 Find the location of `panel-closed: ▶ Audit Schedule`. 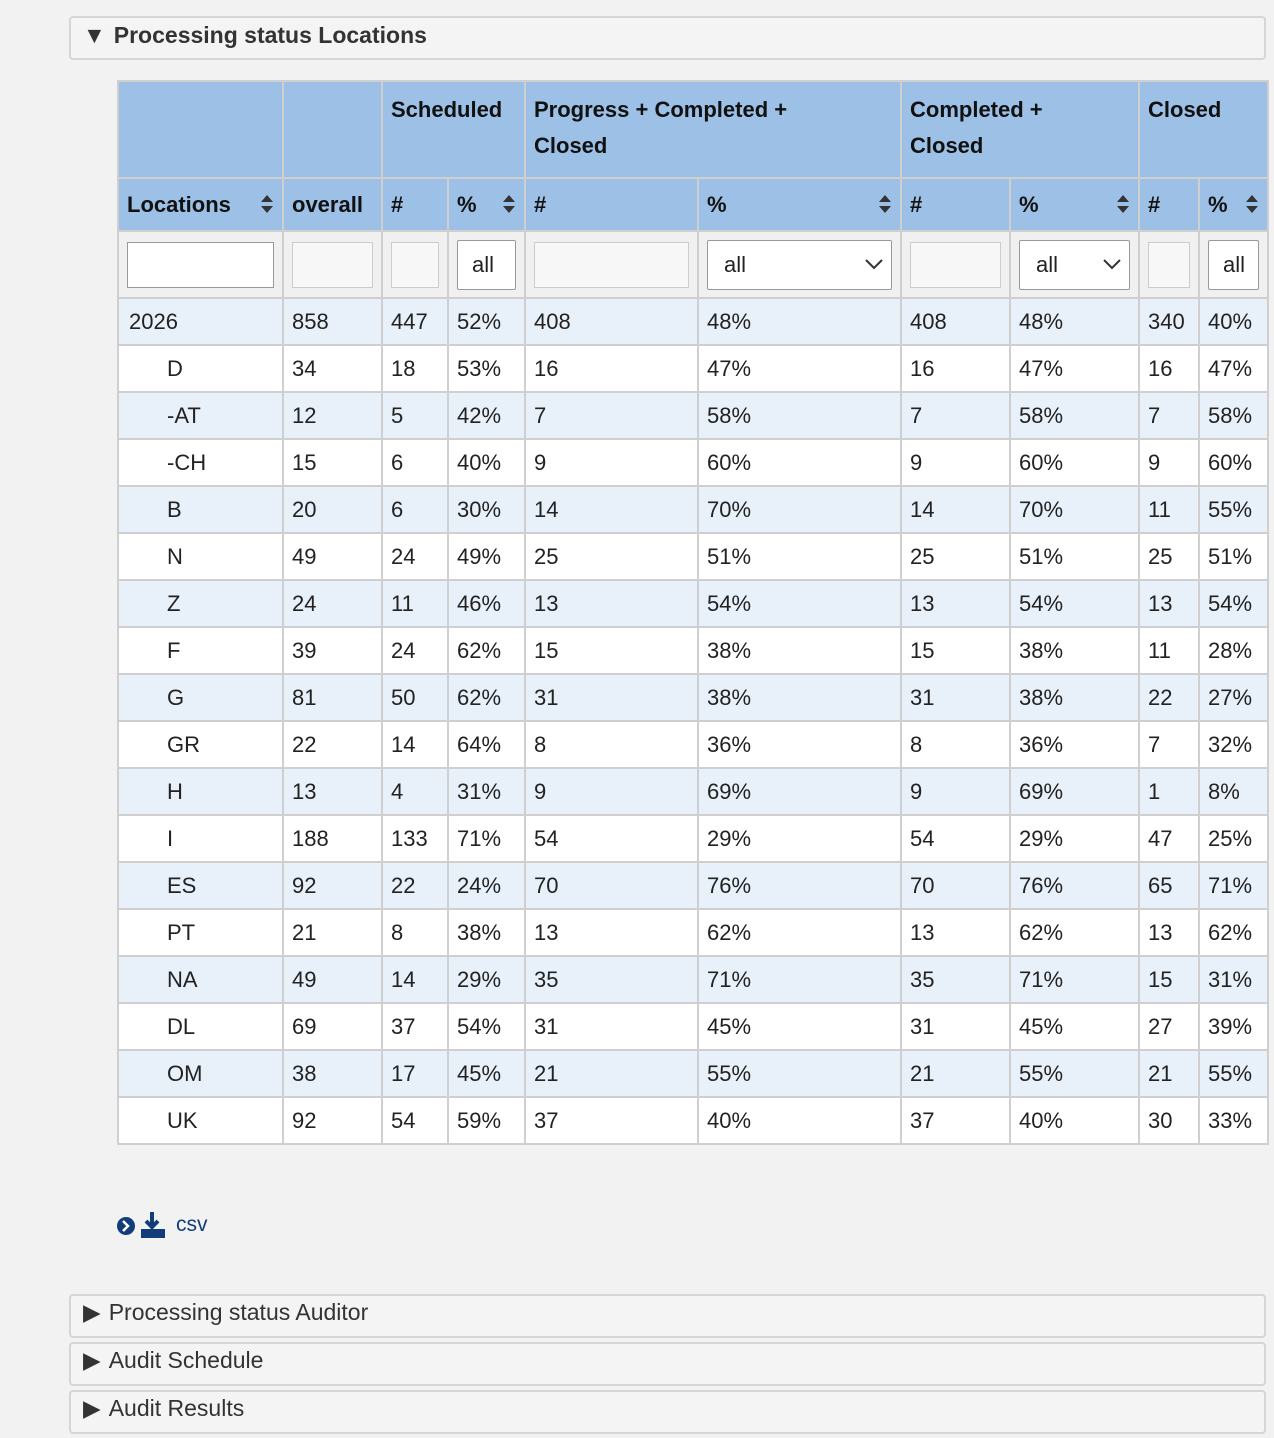

panel-closed: ▶ Audit Schedule is located at coordinates (667, 1364).